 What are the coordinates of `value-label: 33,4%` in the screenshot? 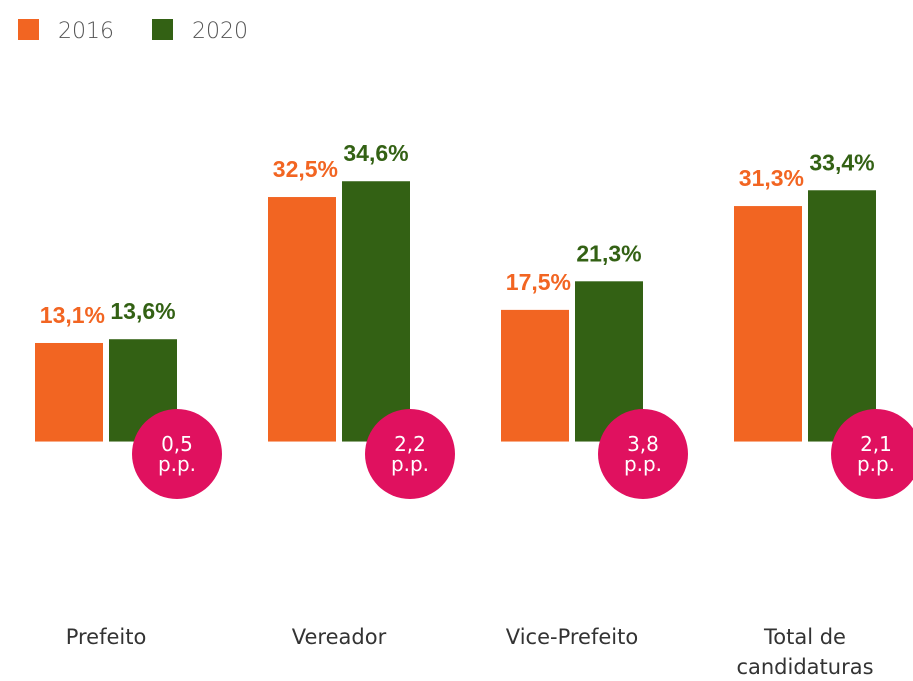 It's located at (841, 162).